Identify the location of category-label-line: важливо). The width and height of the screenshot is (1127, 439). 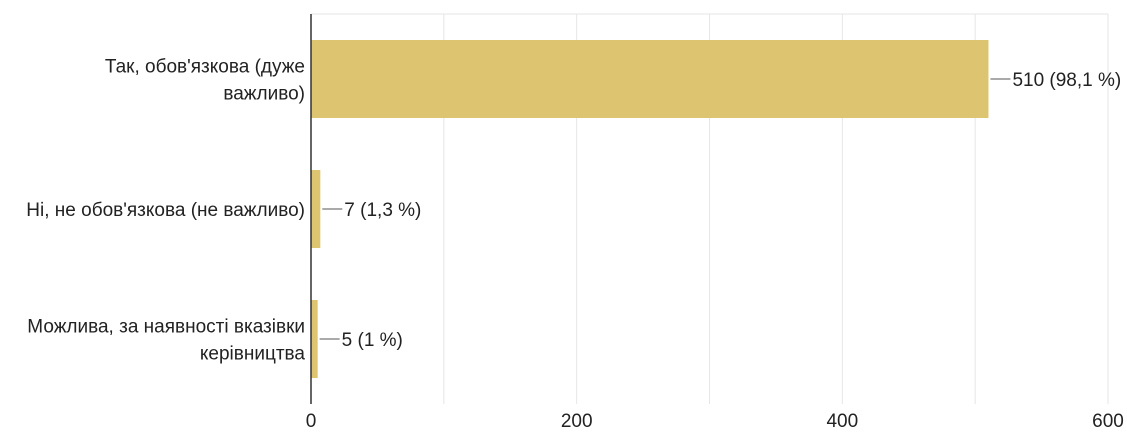
(264, 94).